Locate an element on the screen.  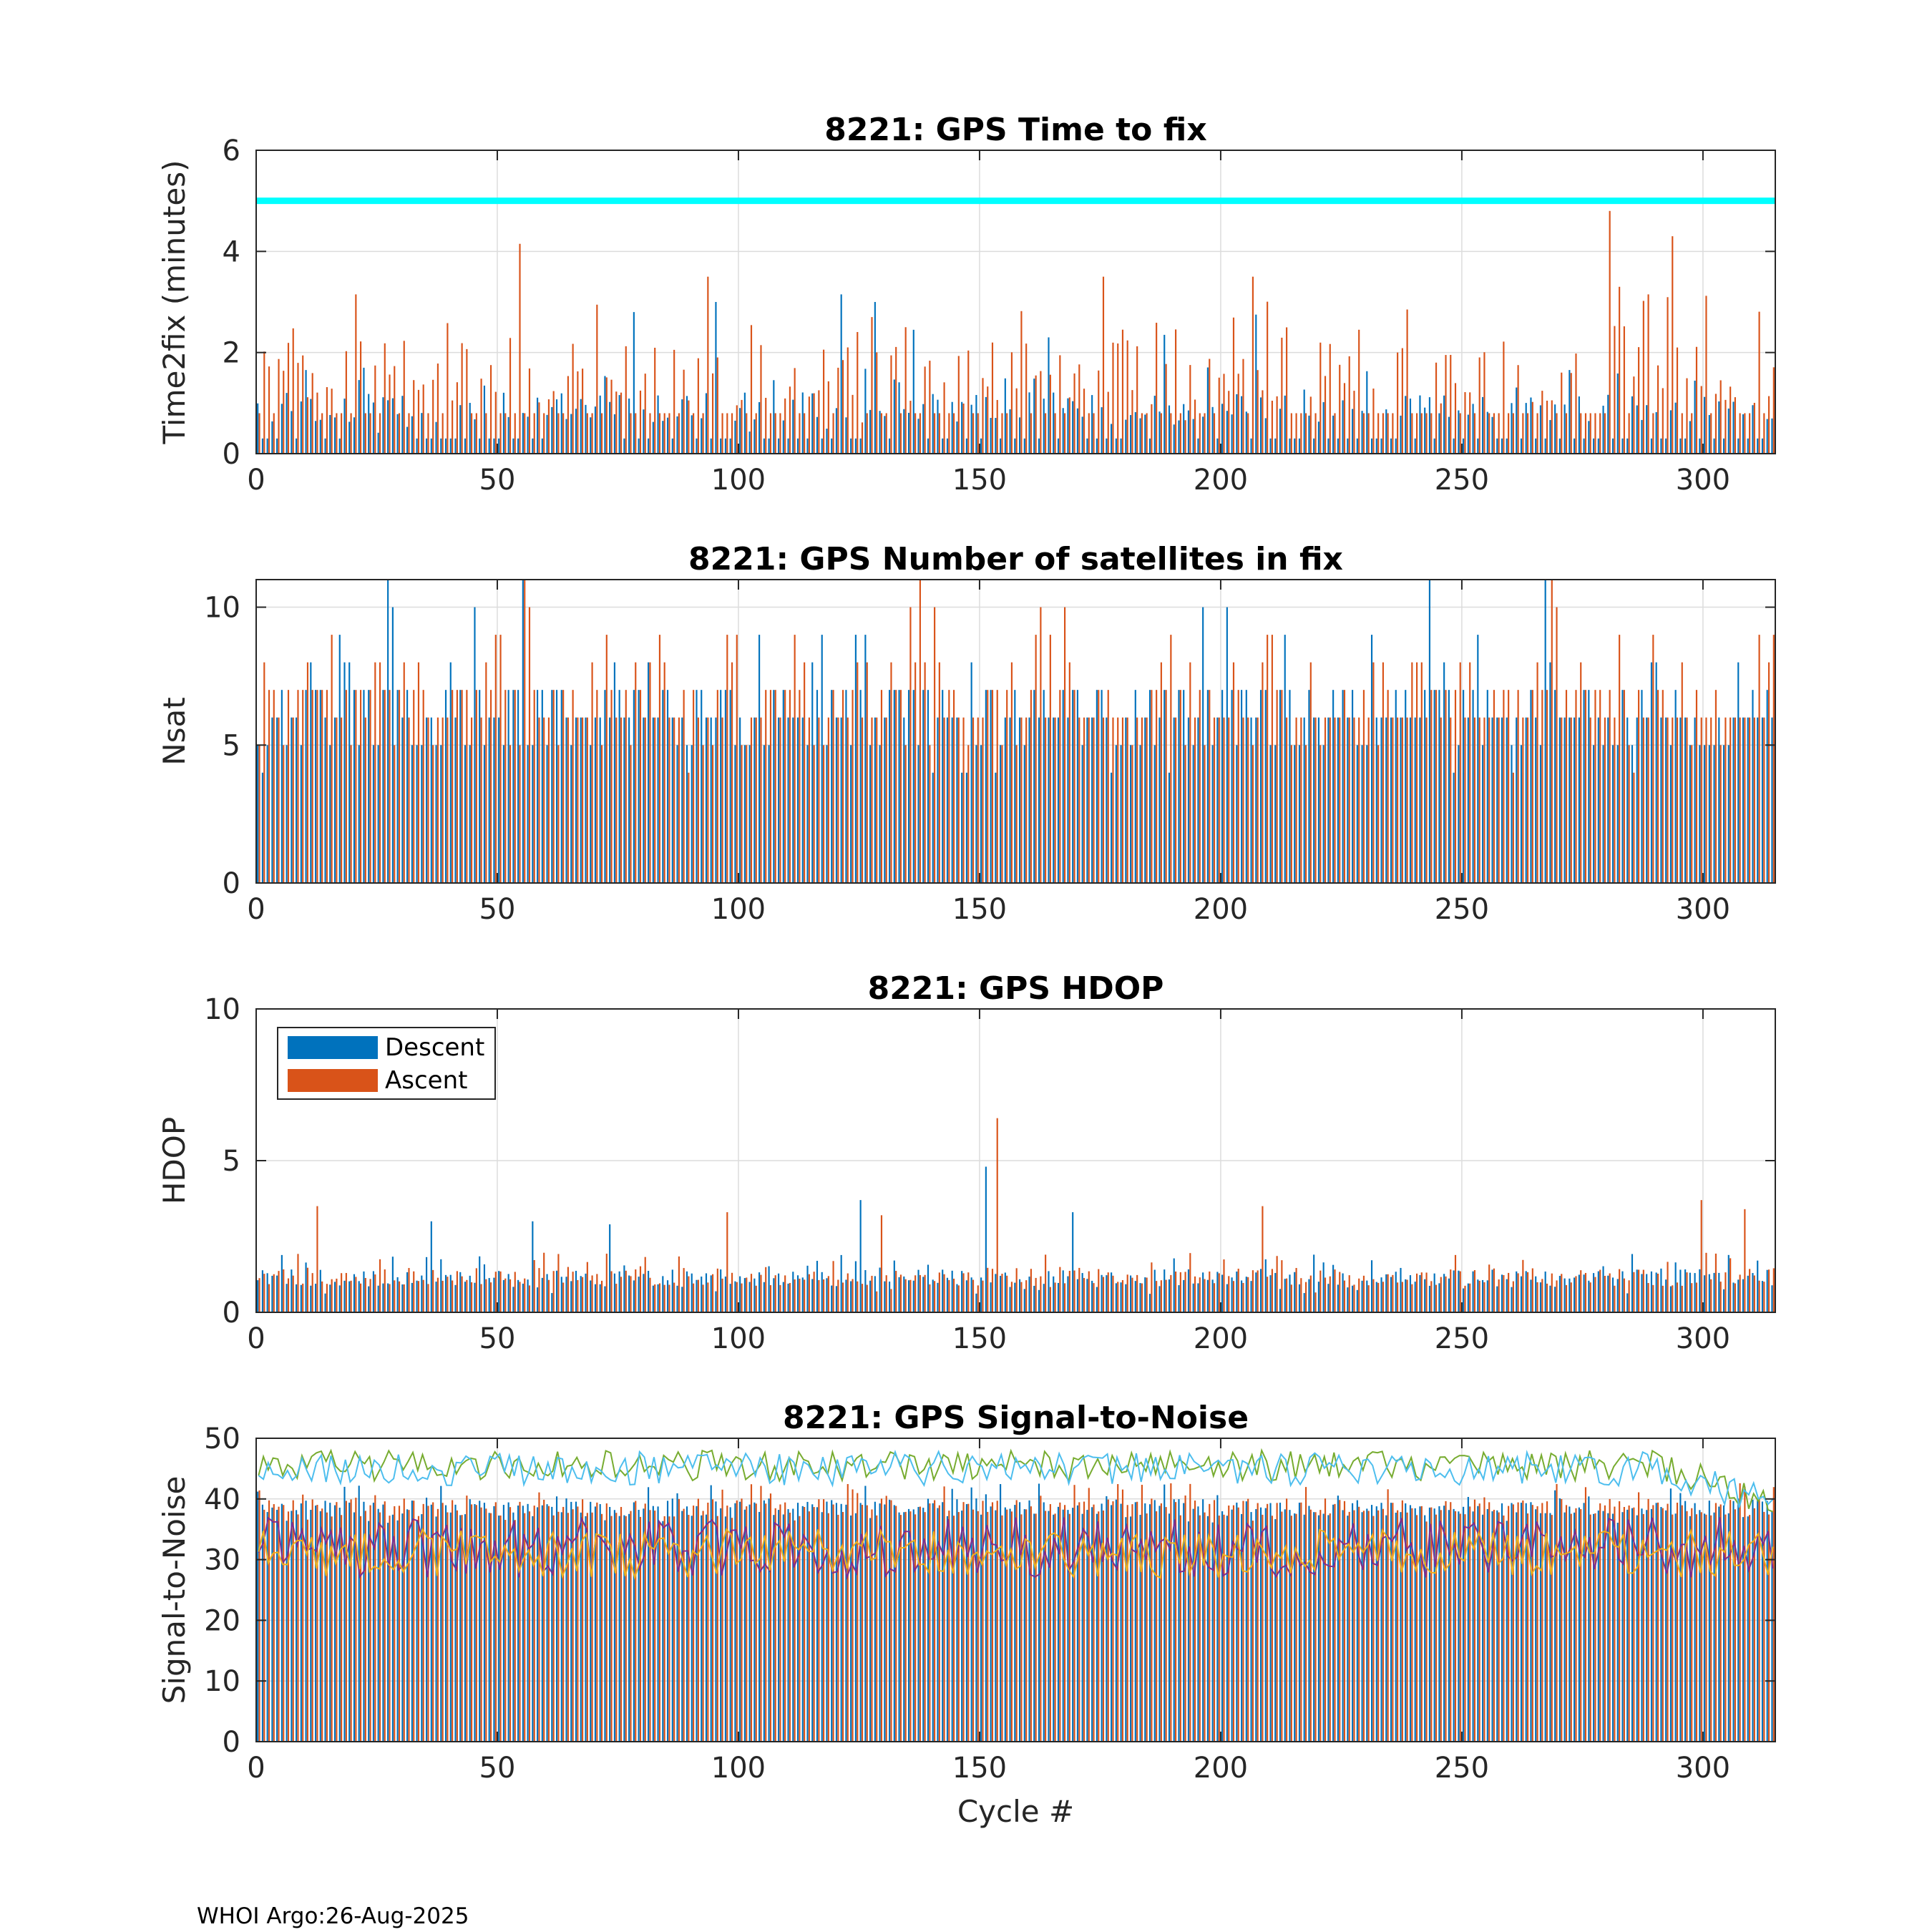
x-tick-label: 150 is located at coordinates (979, 909).